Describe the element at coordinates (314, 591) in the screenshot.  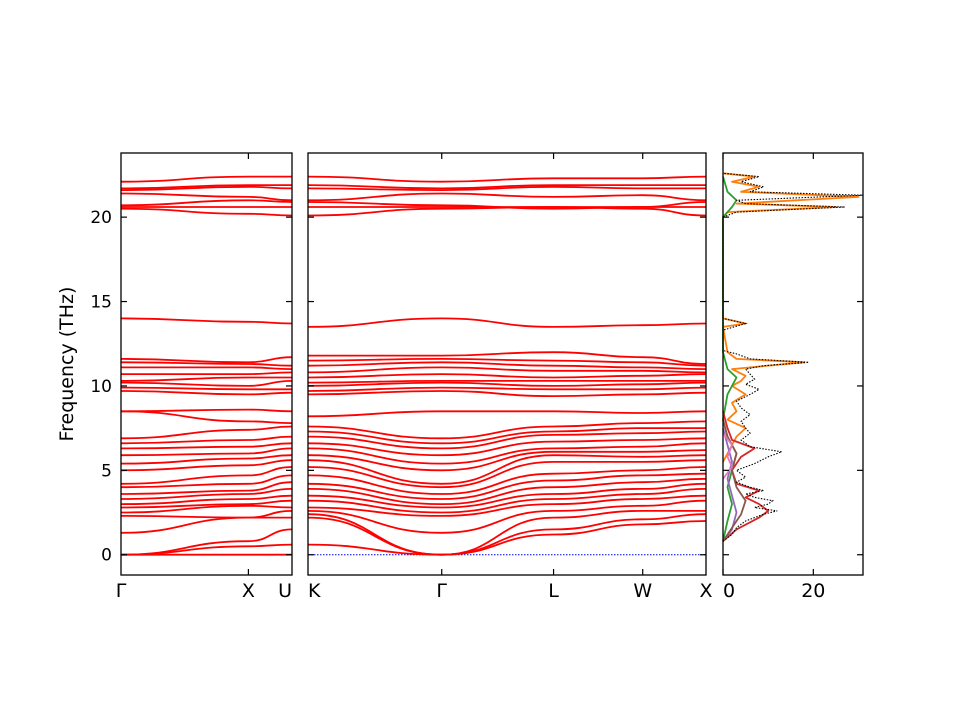
I see `x-tick-label: K` at that location.